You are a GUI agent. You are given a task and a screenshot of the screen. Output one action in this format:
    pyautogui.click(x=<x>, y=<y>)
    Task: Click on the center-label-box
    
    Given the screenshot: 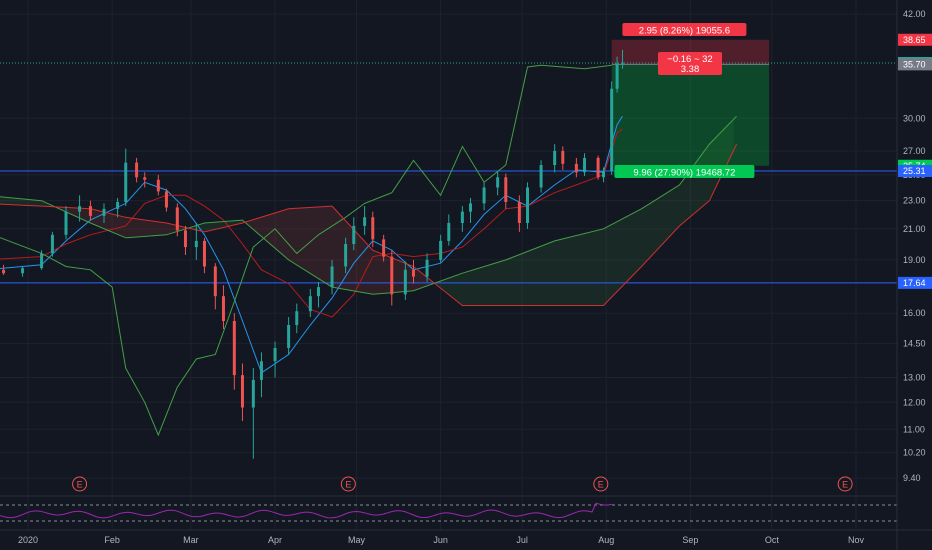 What is the action you would take?
    pyautogui.click(x=690, y=63)
    